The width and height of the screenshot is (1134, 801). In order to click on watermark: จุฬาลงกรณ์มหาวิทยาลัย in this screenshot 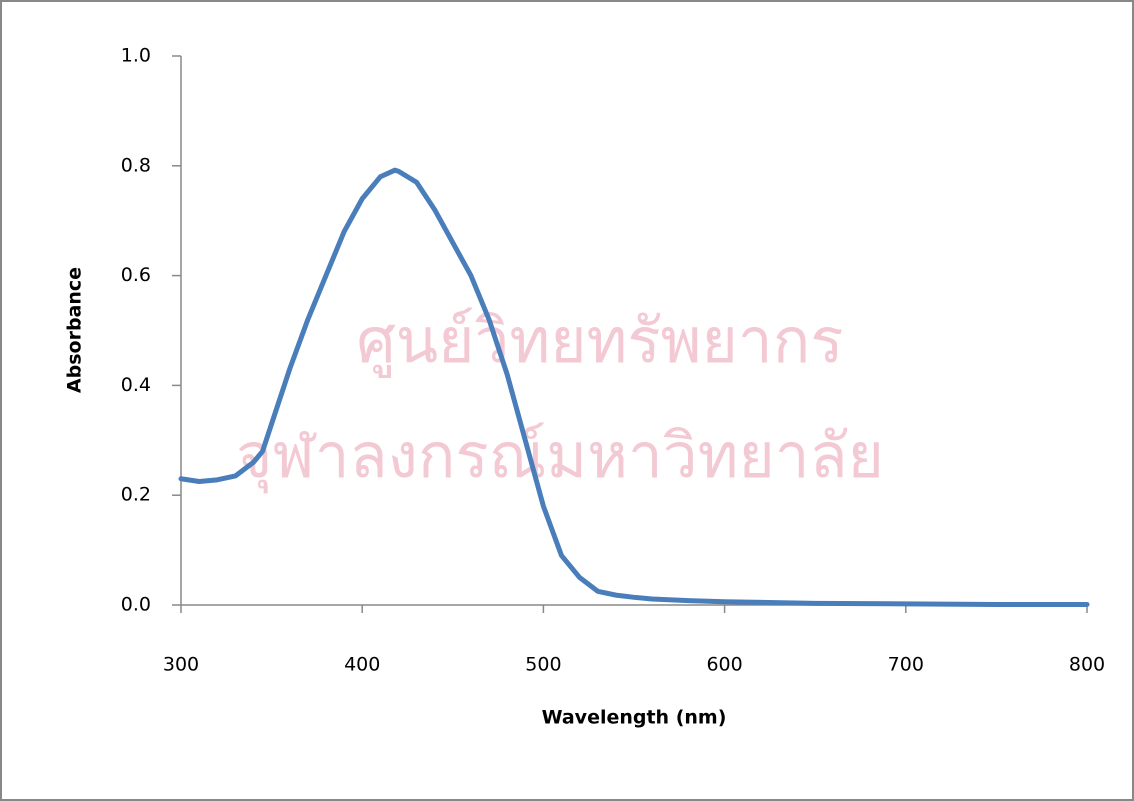, I will do `click(560, 456)`.